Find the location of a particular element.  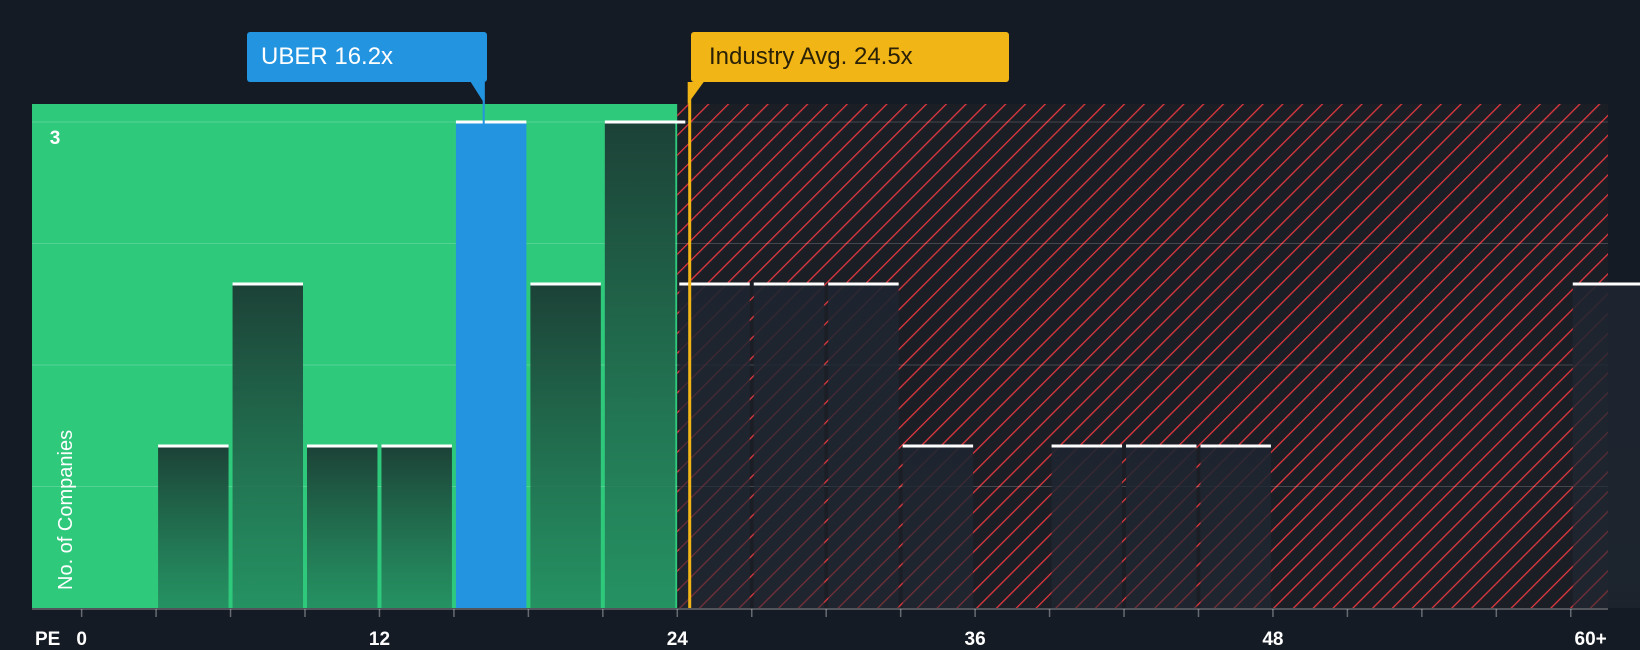

x-tick-label: 12 is located at coordinates (379, 639).